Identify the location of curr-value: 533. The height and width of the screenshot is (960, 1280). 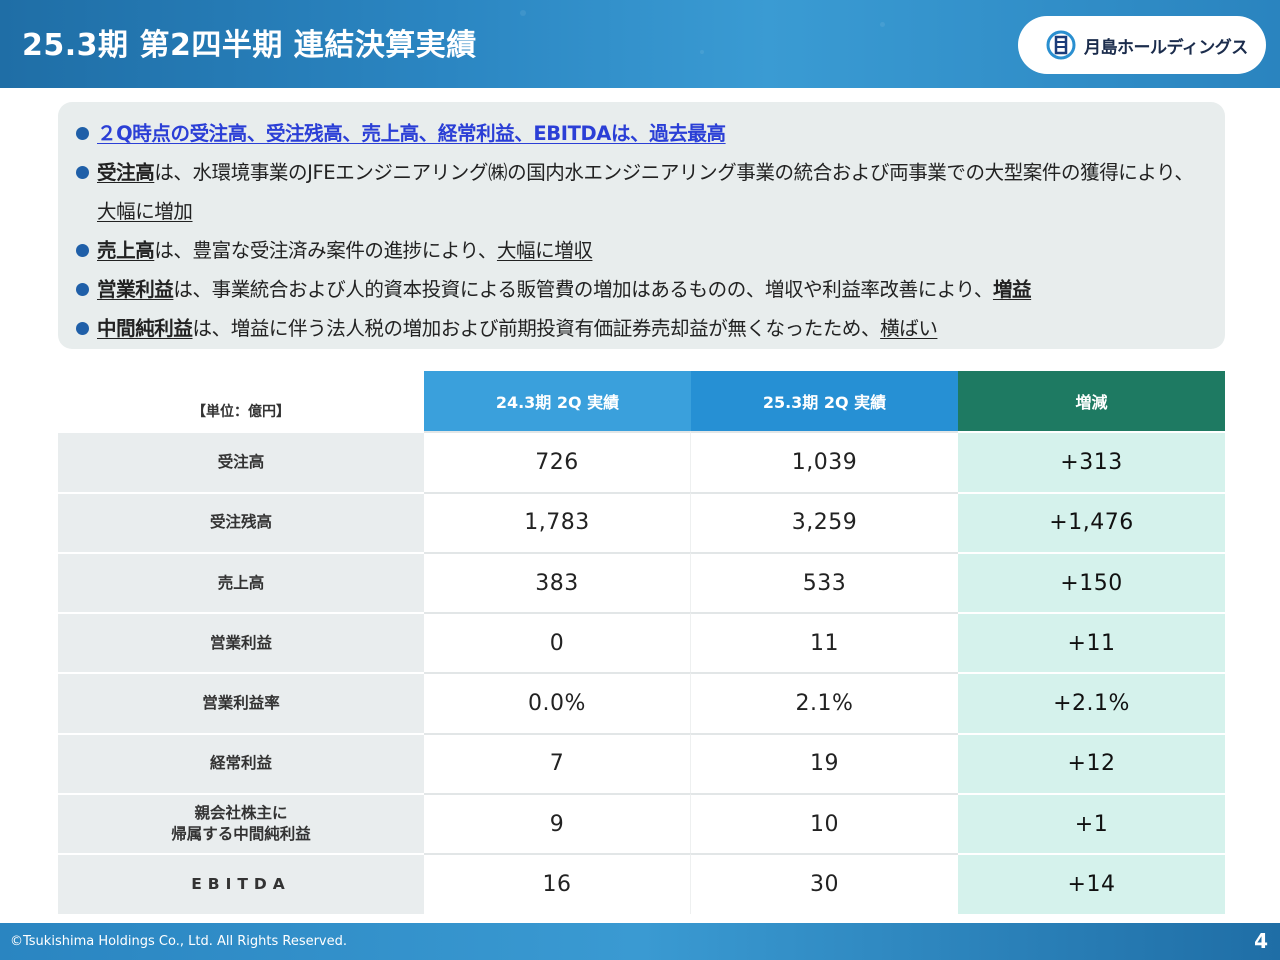
(824, 582).